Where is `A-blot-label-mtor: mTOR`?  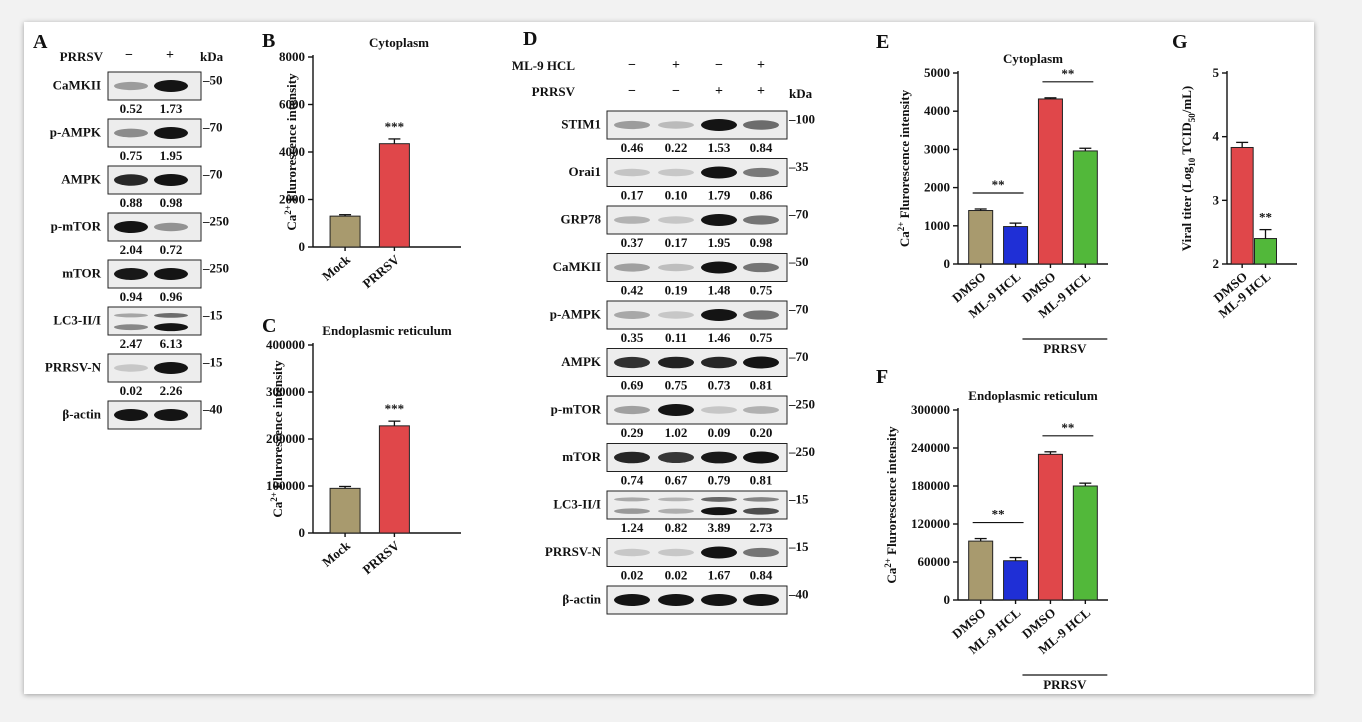 A-blot-label-mtor: mTOR is located at coordinates (81, 272).